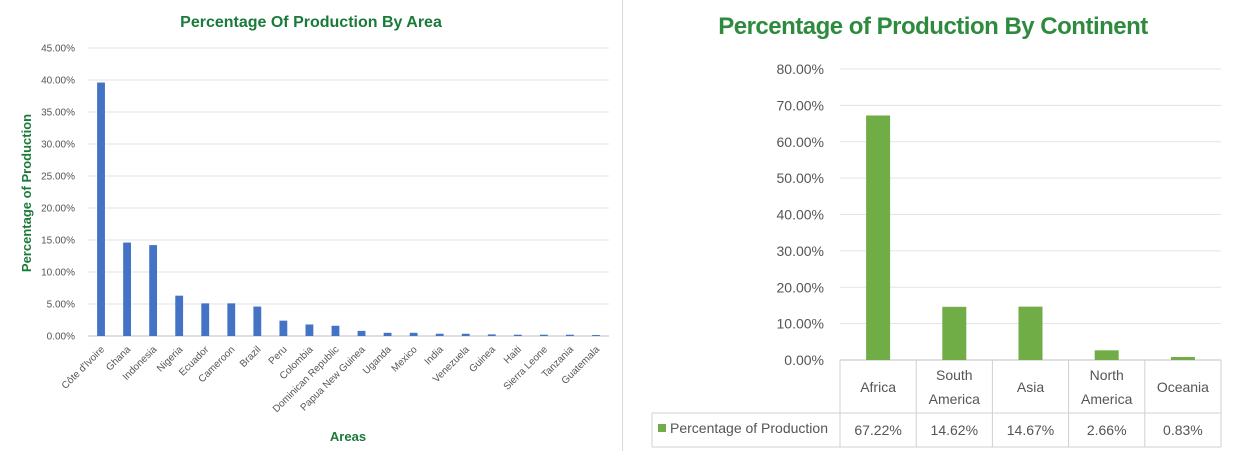  I want to click on continent-chart-y-tick-label: 10.00%, so click(800, 324).